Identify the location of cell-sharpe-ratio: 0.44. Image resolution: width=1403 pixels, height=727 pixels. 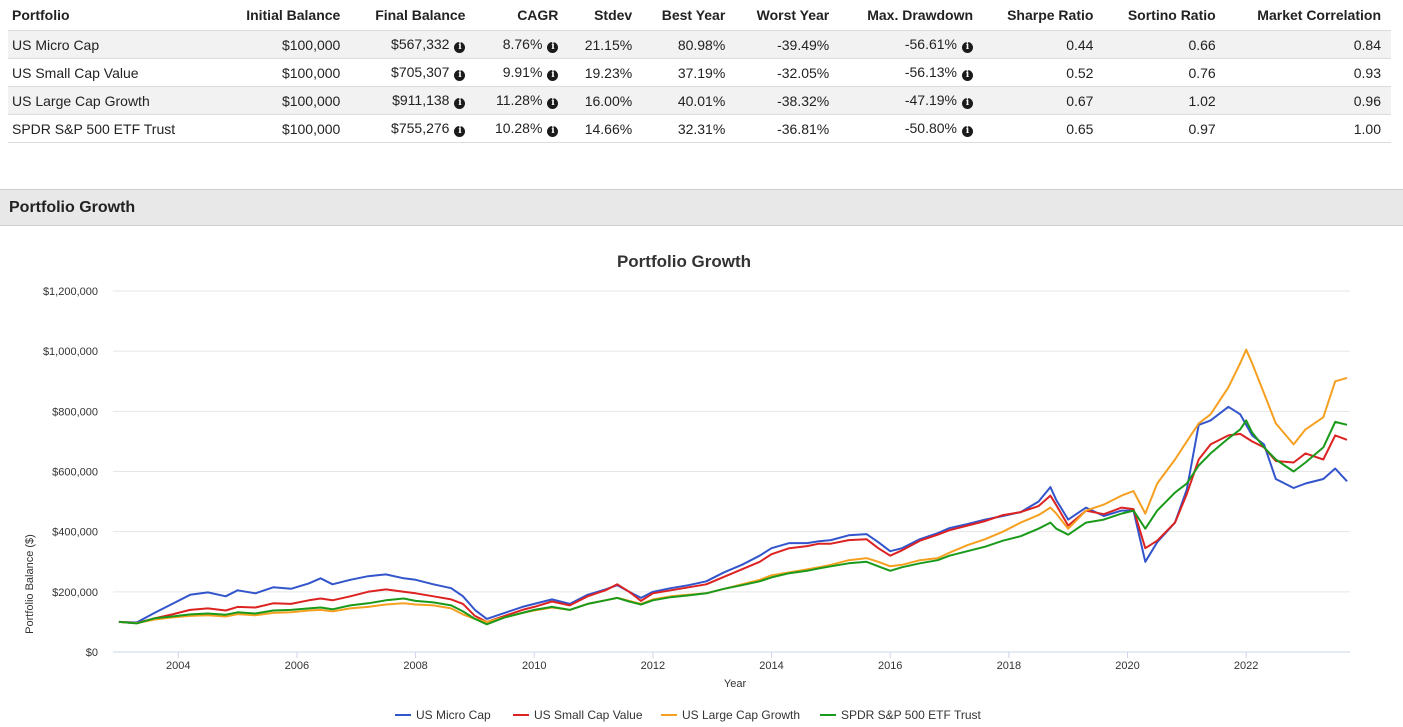
(1043, 44).